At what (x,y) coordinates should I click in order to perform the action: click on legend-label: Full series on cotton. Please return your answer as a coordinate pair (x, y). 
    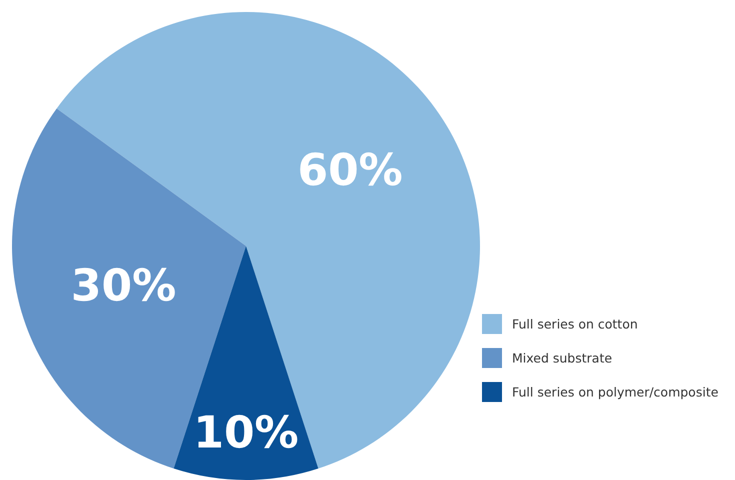
    Looking at the image, I should click on (575, 324).